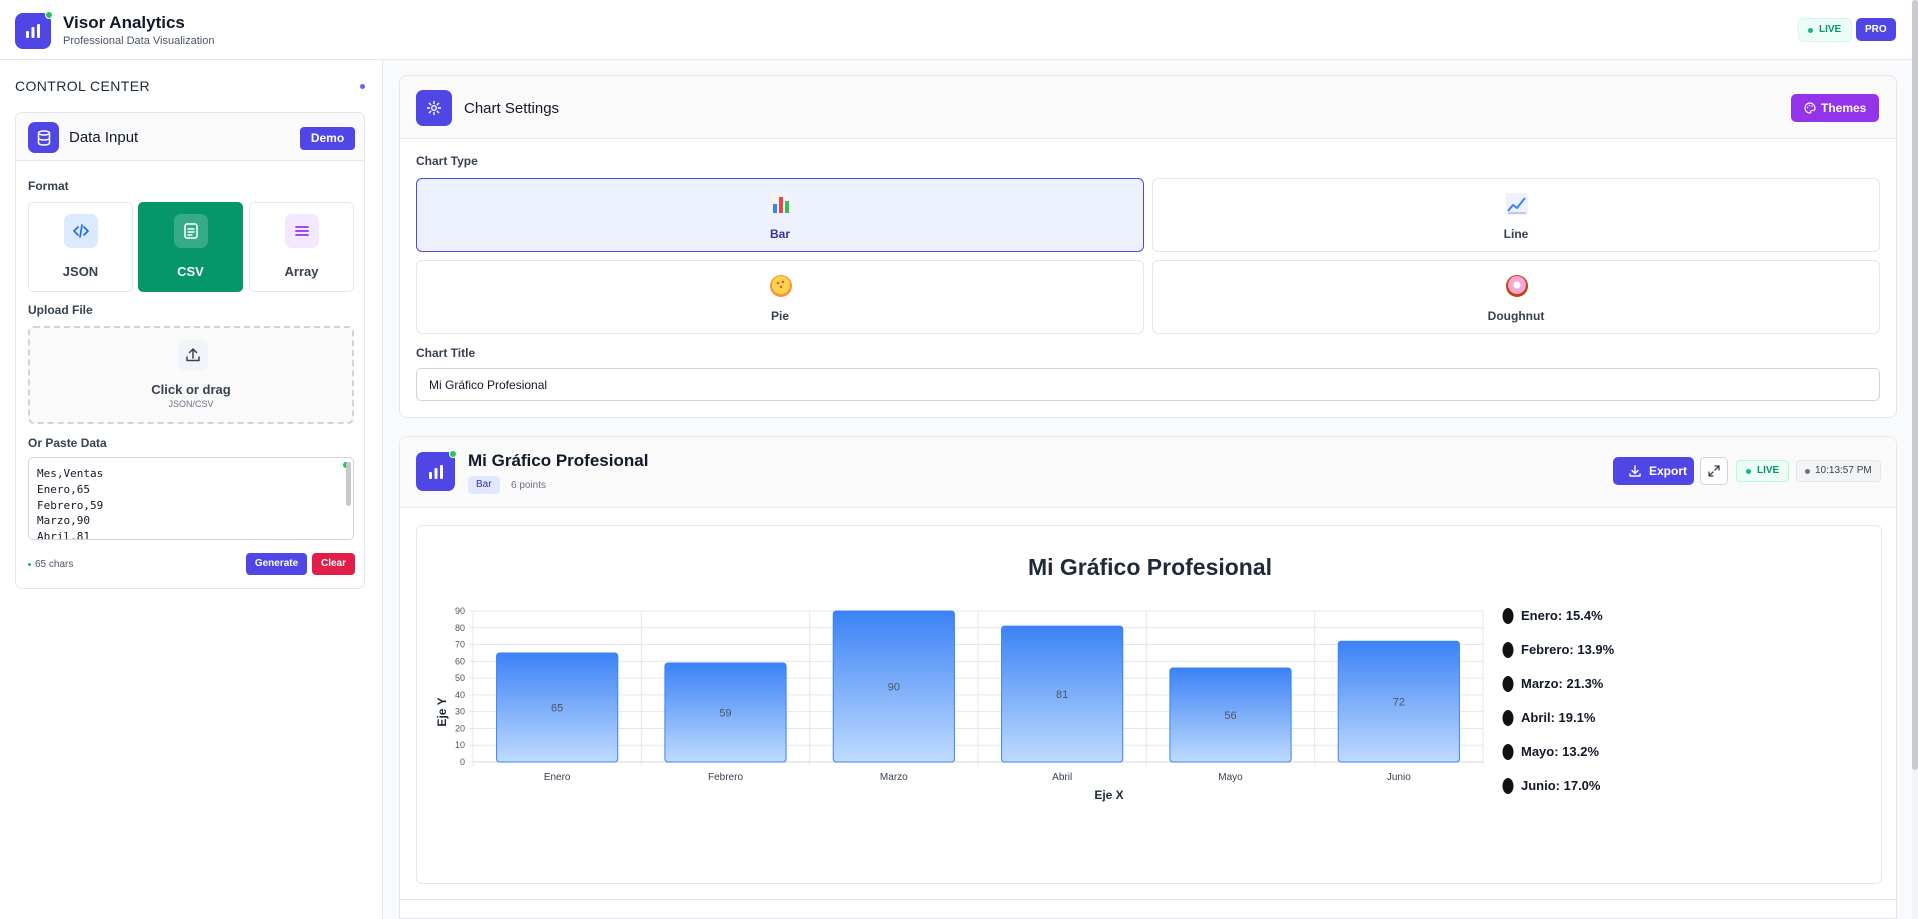  I want to click on bar-abril, so click(1062, 694).